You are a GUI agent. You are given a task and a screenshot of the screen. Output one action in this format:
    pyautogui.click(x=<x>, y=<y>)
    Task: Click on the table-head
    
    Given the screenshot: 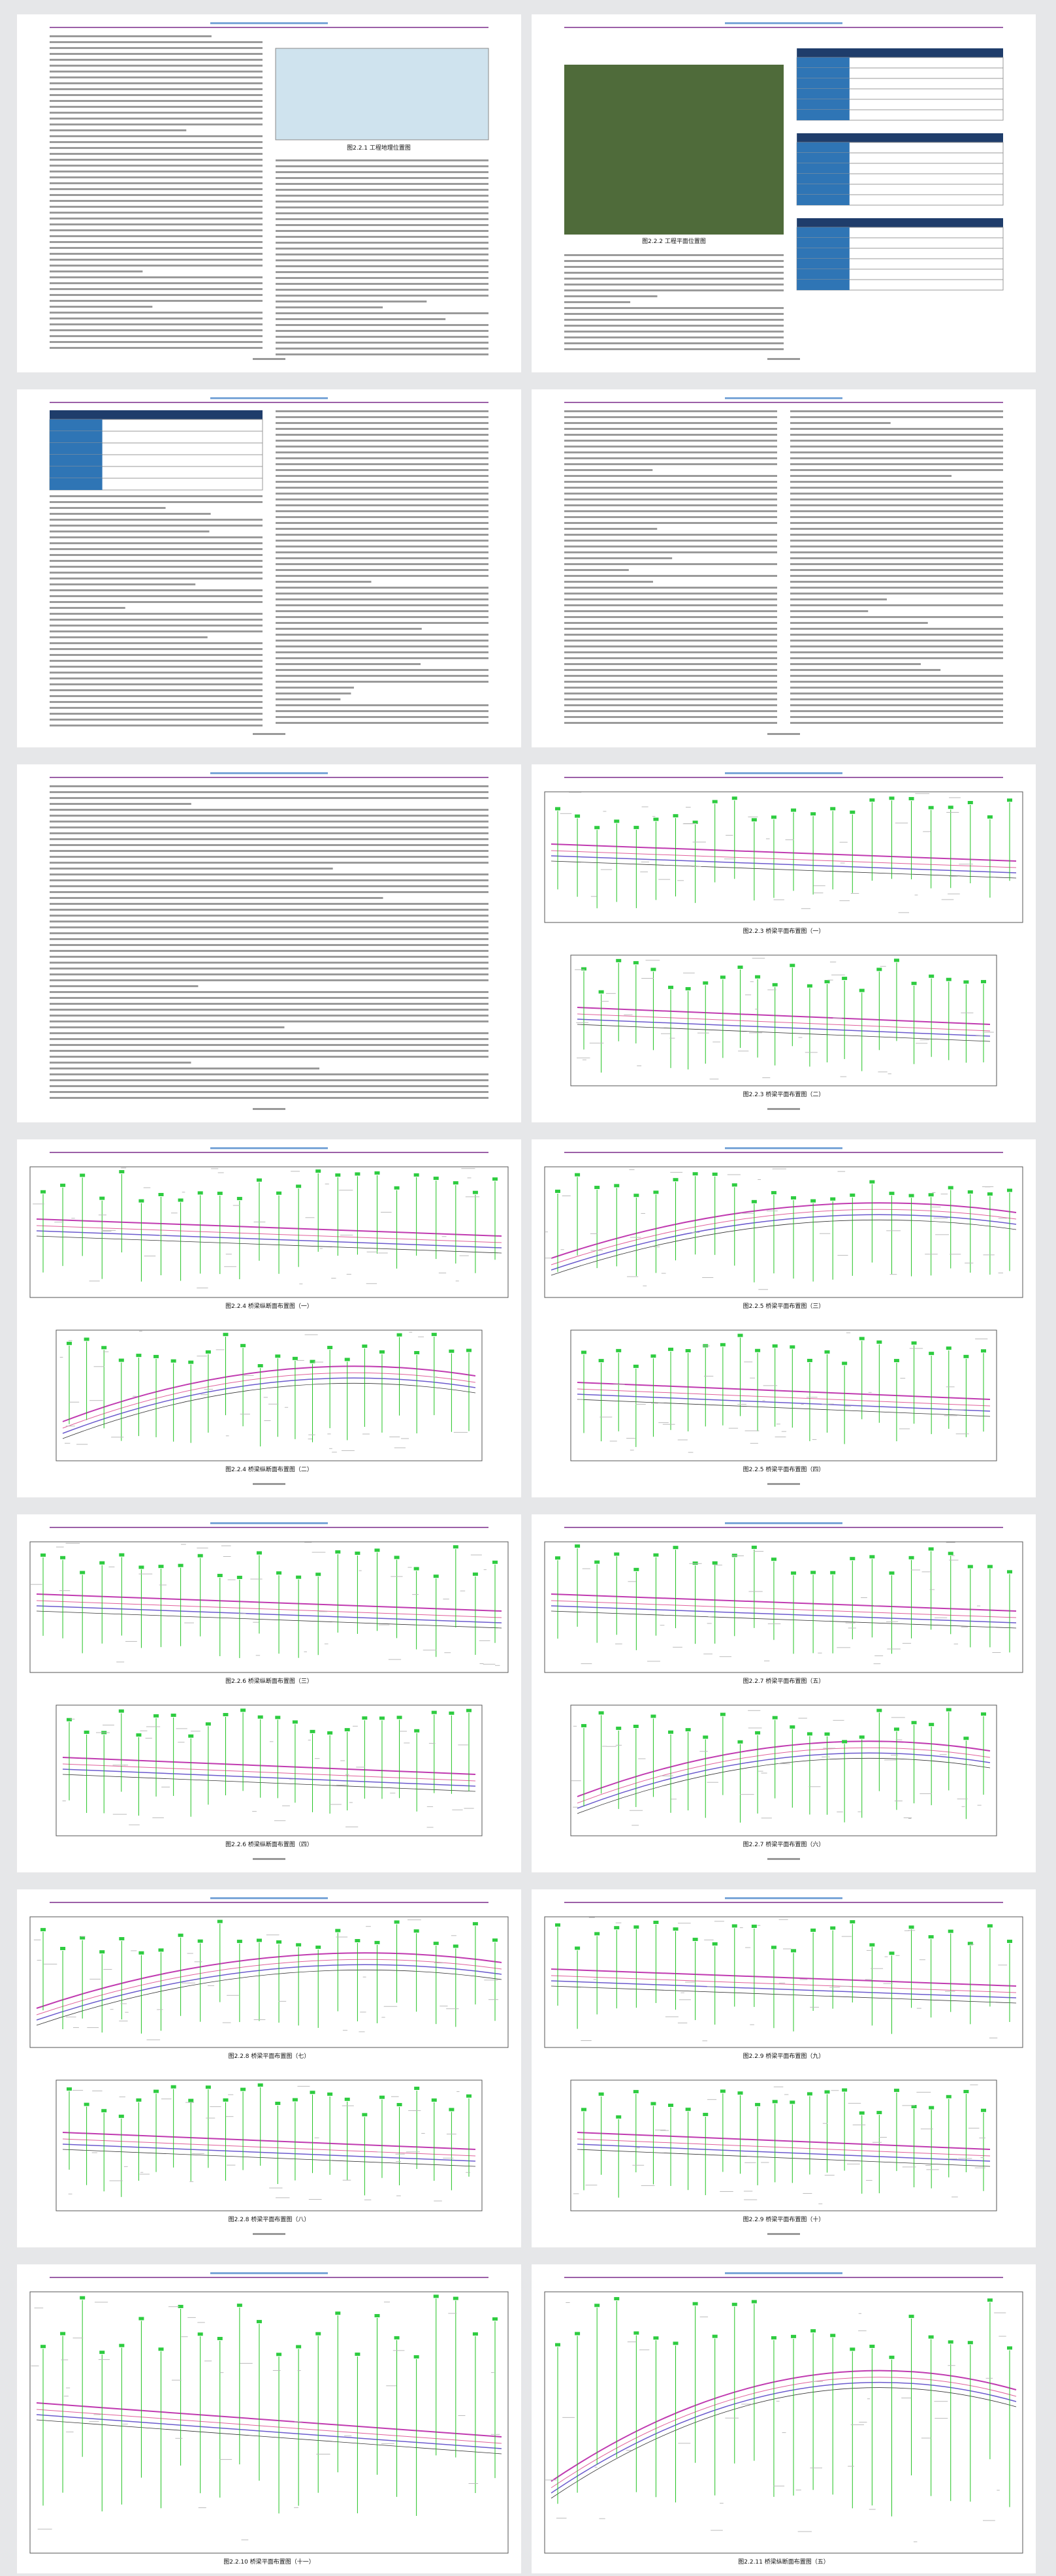 What is the action you would take?
    pyautogui.click(x=900, y=222)
    